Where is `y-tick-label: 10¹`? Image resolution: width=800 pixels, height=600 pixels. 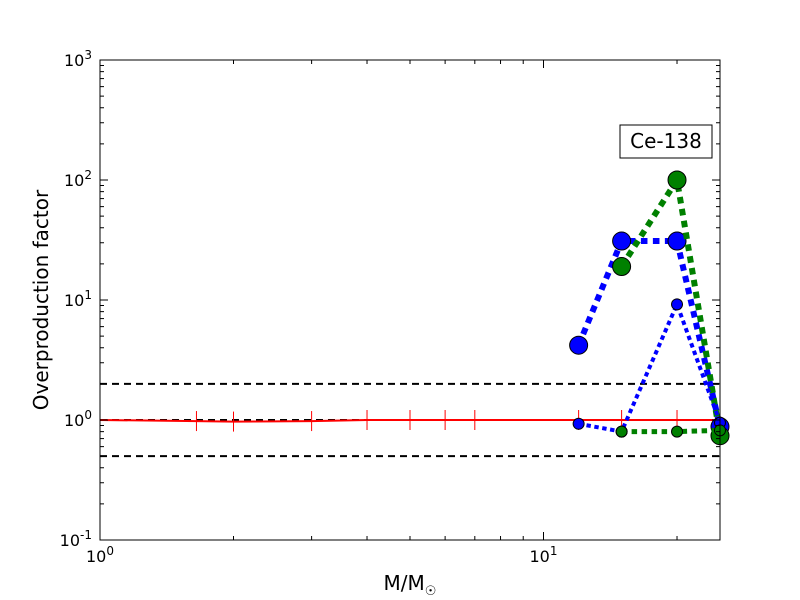 y-tick-label: 10¹ is located at coordinates (78, 299).